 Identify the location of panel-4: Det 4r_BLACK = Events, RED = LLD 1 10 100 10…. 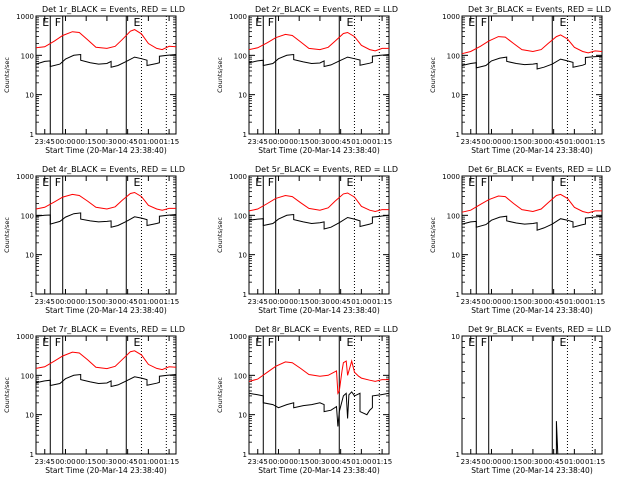
(94, 240).